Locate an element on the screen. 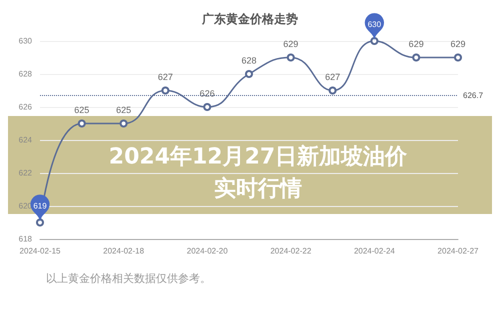  x-tick-label: 2024-02-15 is located at coordinates (41, 251).